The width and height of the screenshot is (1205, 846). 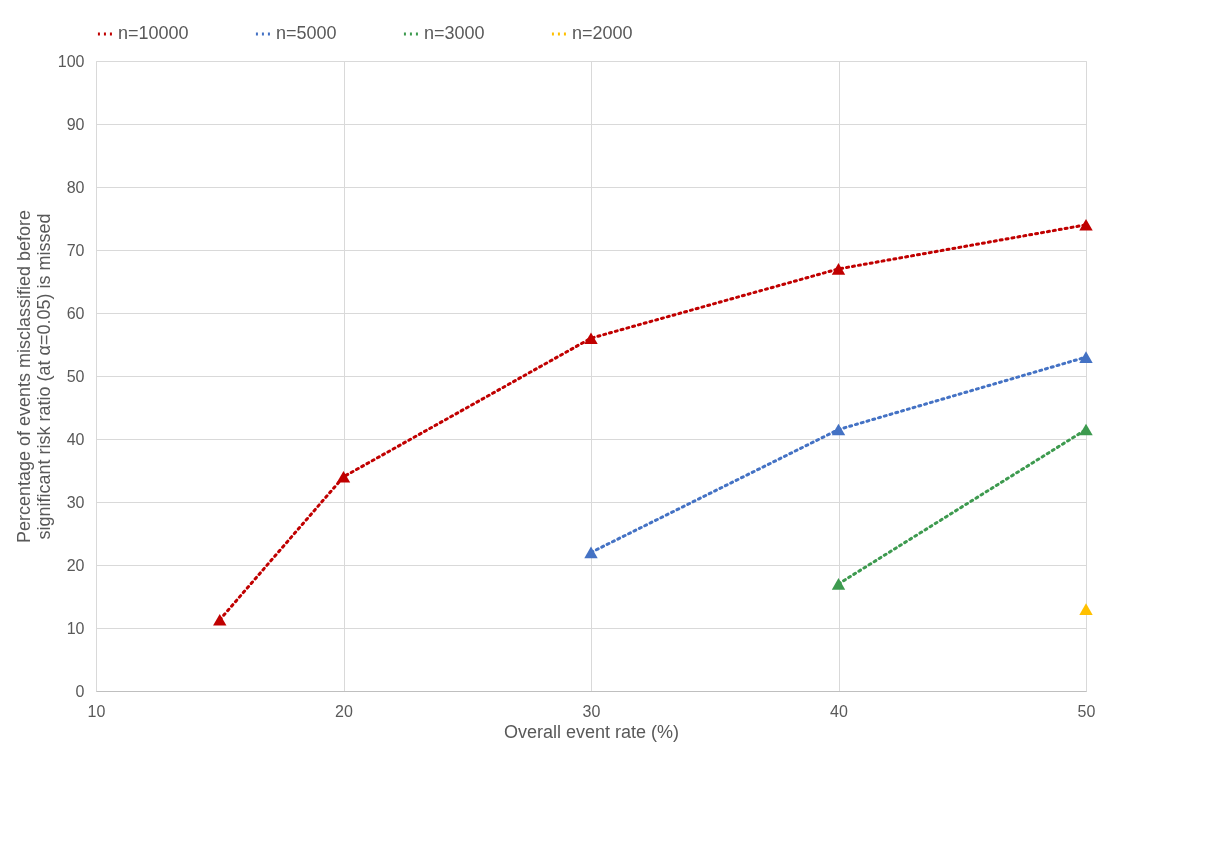 What do you see at coordinates (75, 439) in the screenshot?
I see `y-tick-label: 40` at bounding box center [75, 439].